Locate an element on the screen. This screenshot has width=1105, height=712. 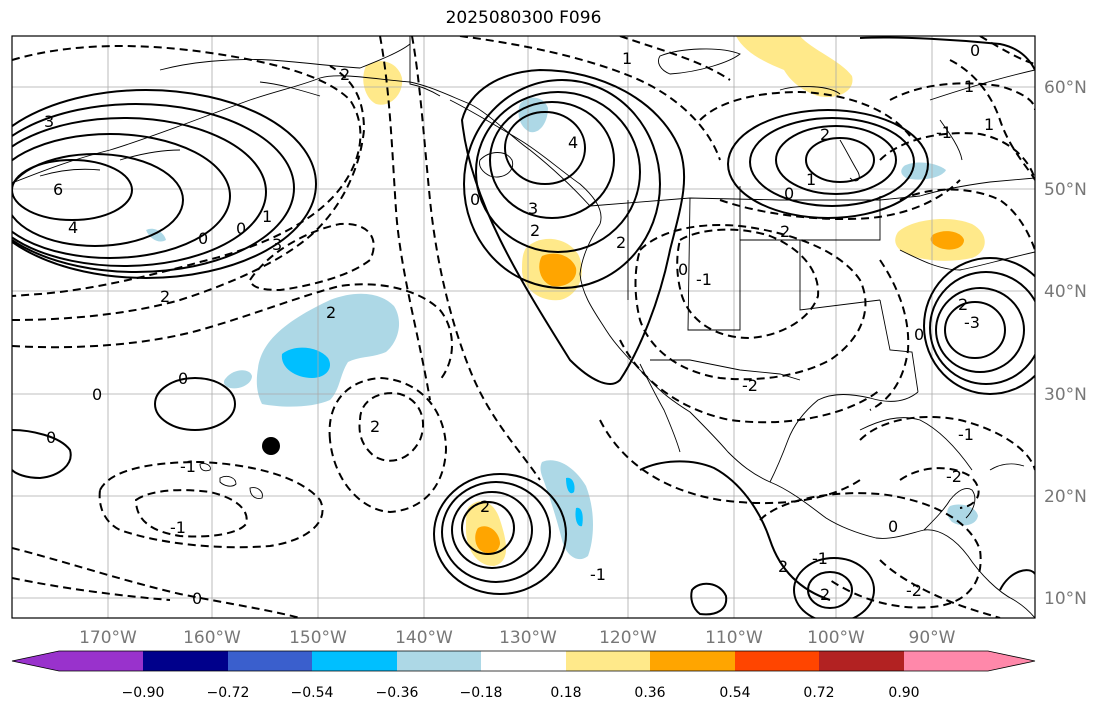
colorbar-tick-label: −0.36 is located at coordinates (397, 693).